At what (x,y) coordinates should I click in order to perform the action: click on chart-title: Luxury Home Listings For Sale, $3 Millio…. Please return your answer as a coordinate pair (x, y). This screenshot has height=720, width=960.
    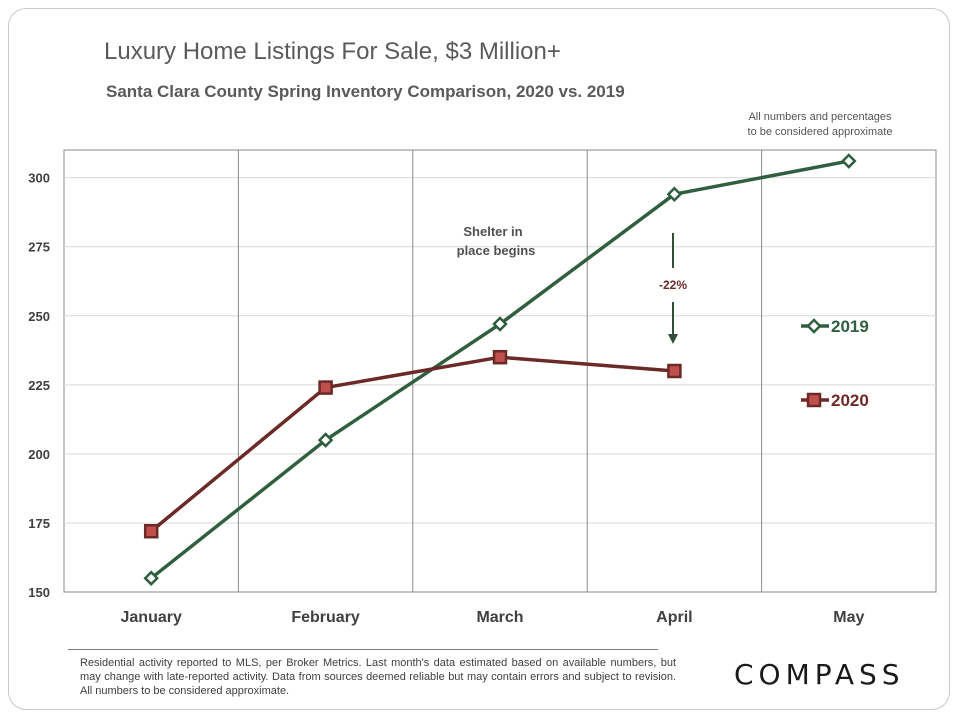
    Looking at the image, I should click on (332, 51).